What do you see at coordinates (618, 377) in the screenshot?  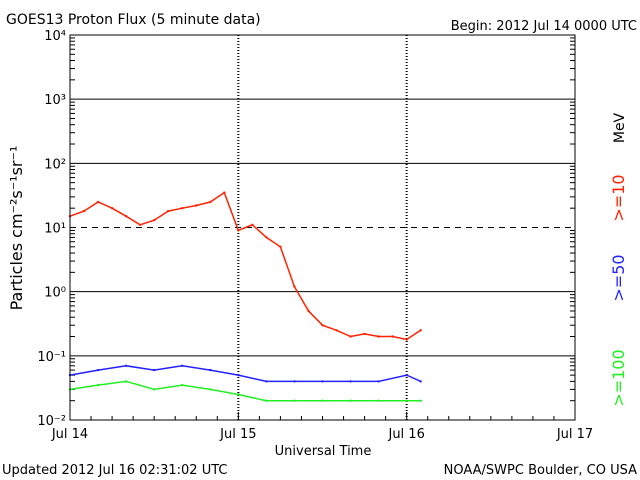 I see `legend-entry-100: >=100` at bounding box center [618, 377].